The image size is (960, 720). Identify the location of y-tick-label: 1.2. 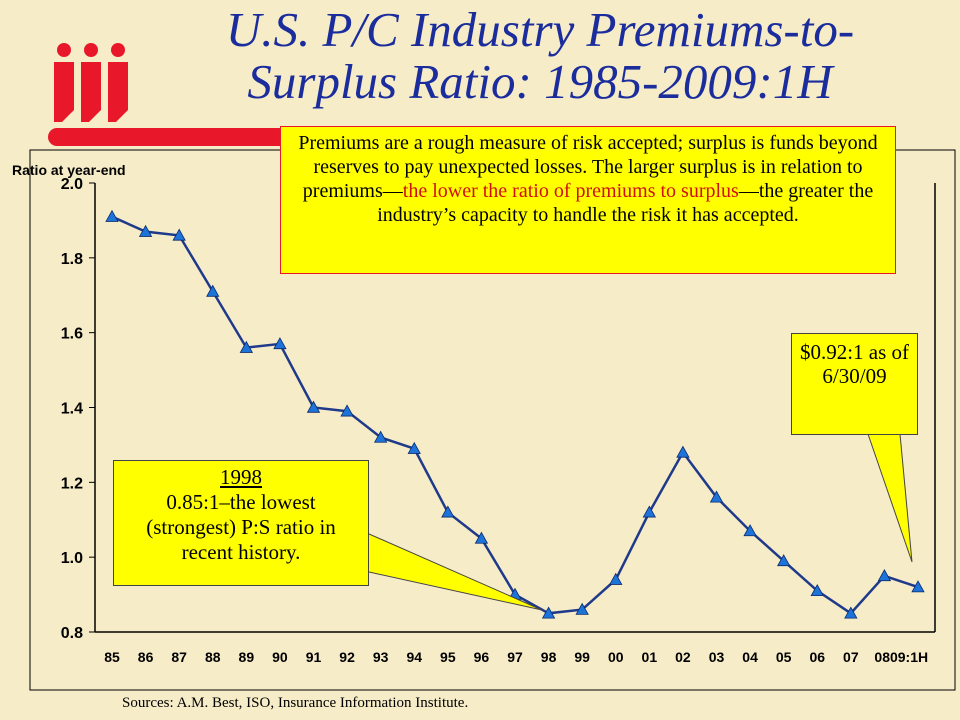
(72, 483).